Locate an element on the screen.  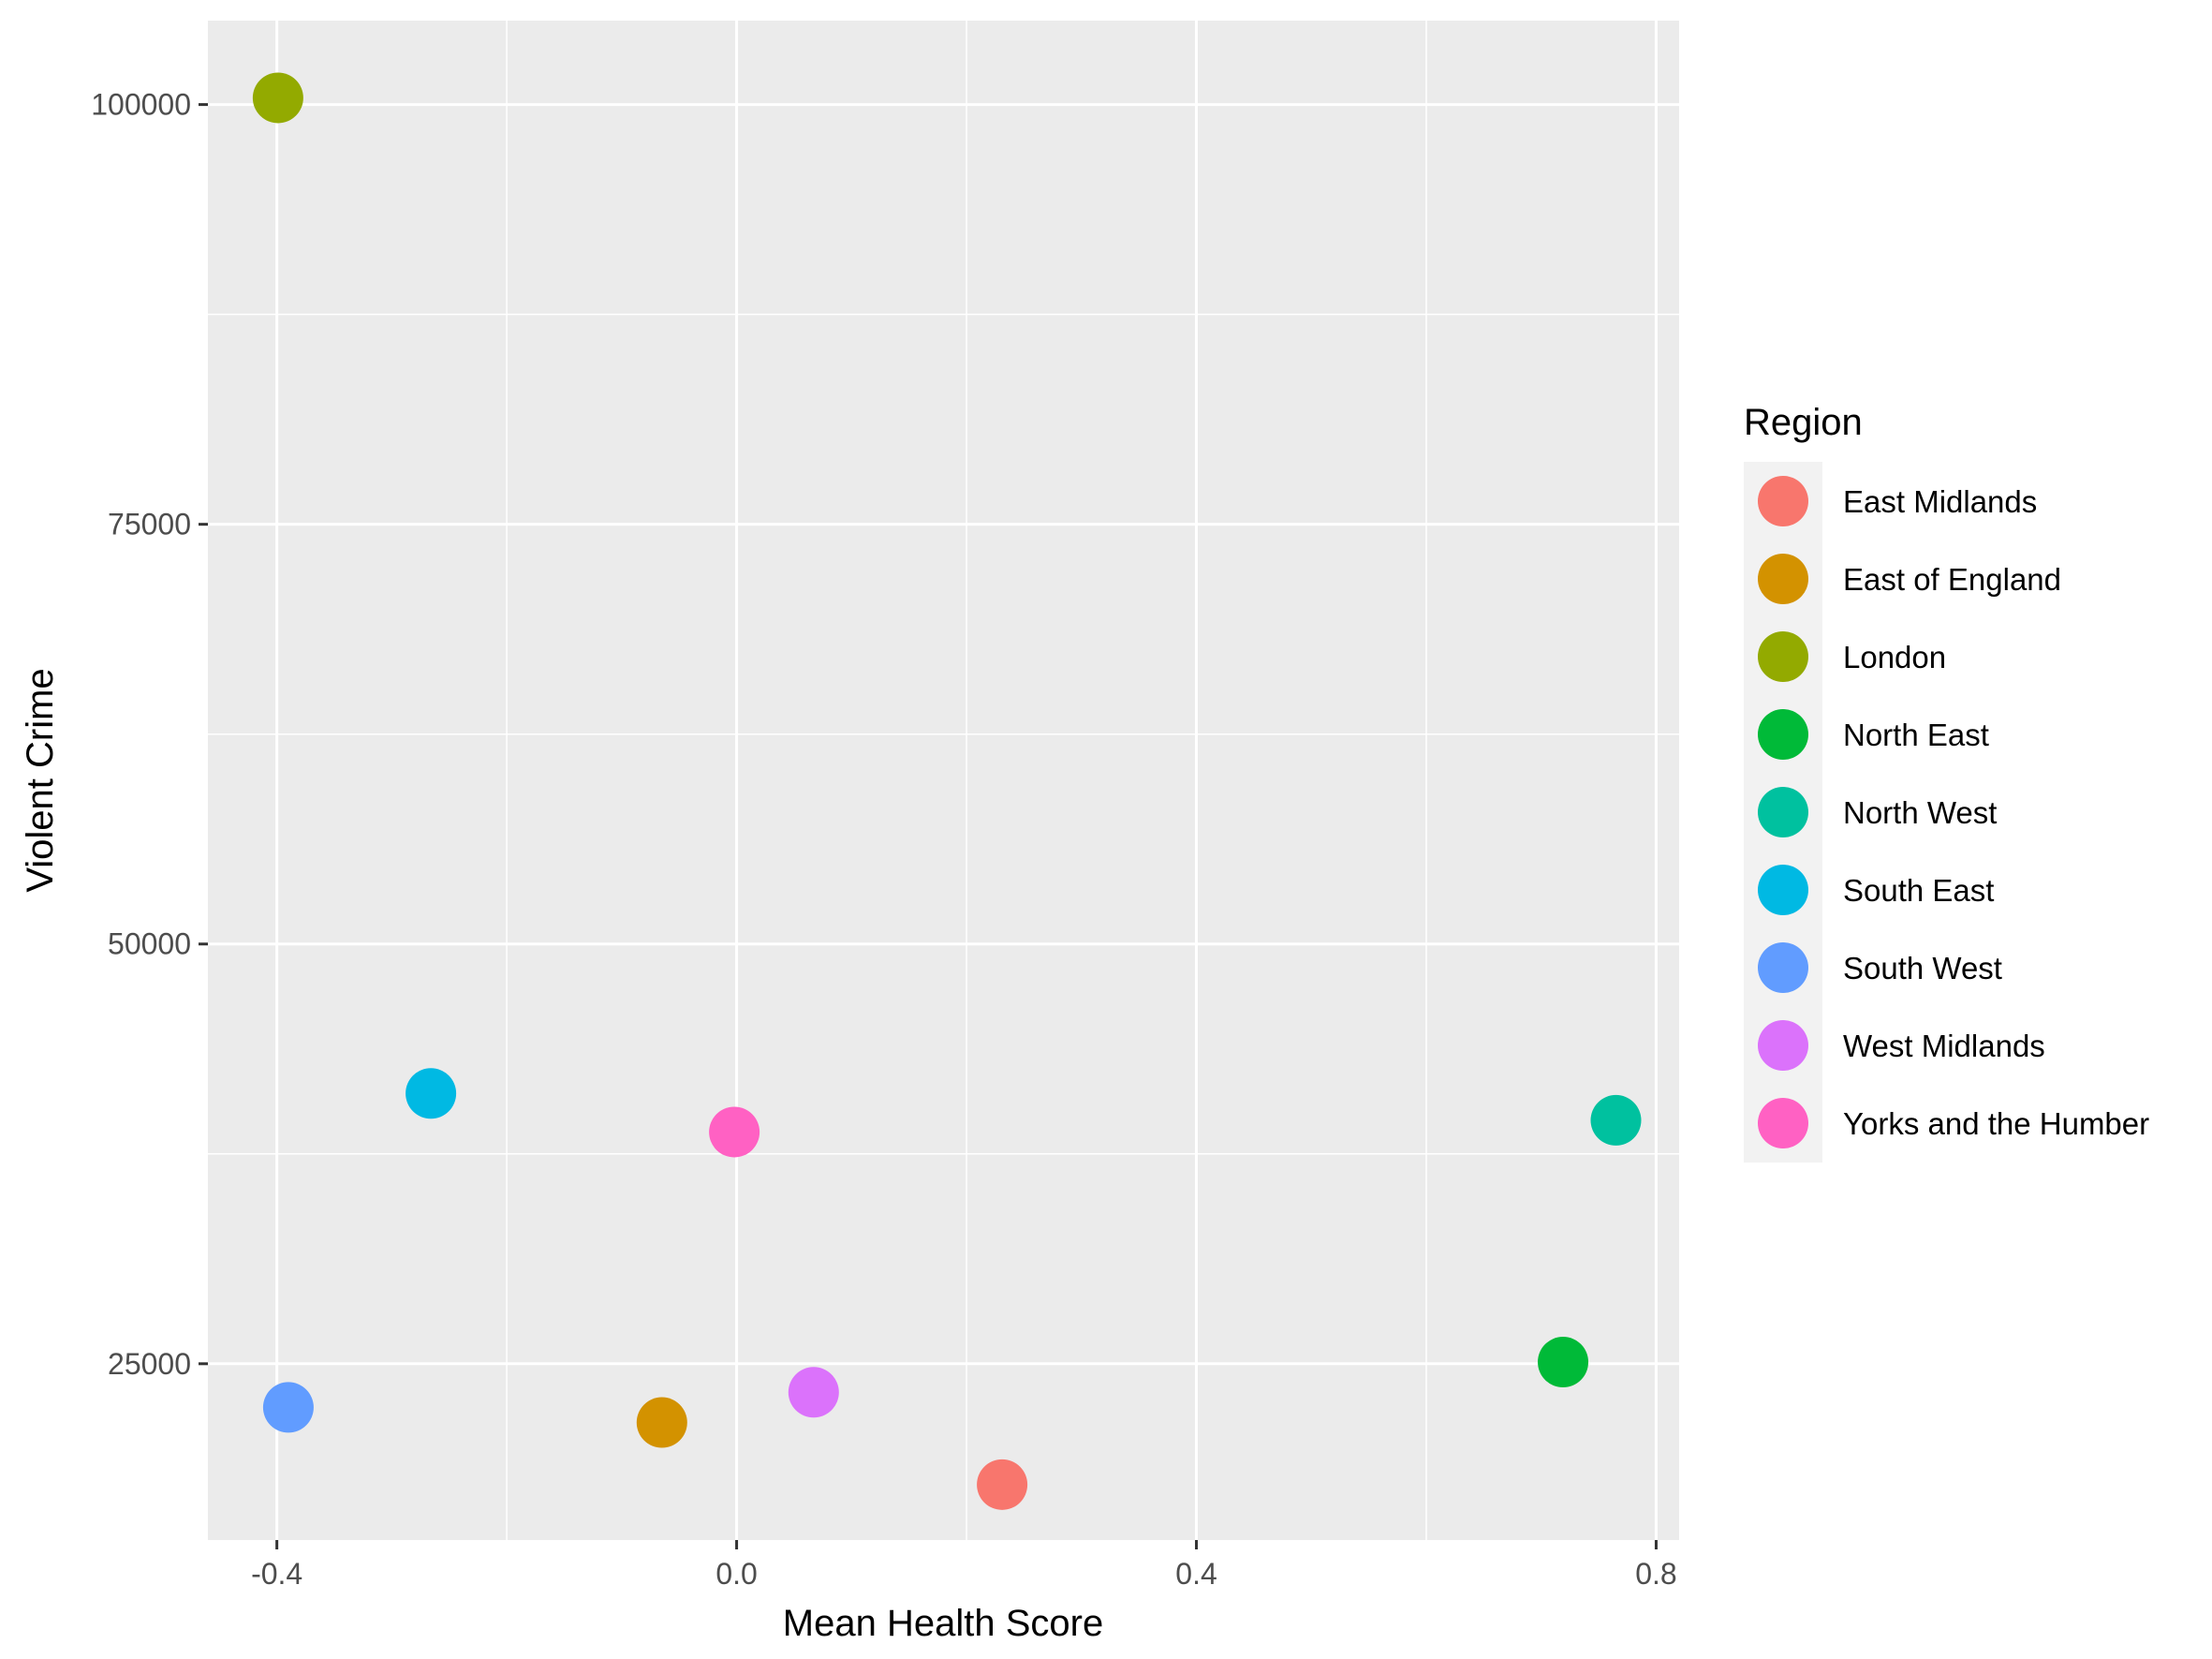
x-tick-label: 0.0 is located at coordinates (736, 1574).